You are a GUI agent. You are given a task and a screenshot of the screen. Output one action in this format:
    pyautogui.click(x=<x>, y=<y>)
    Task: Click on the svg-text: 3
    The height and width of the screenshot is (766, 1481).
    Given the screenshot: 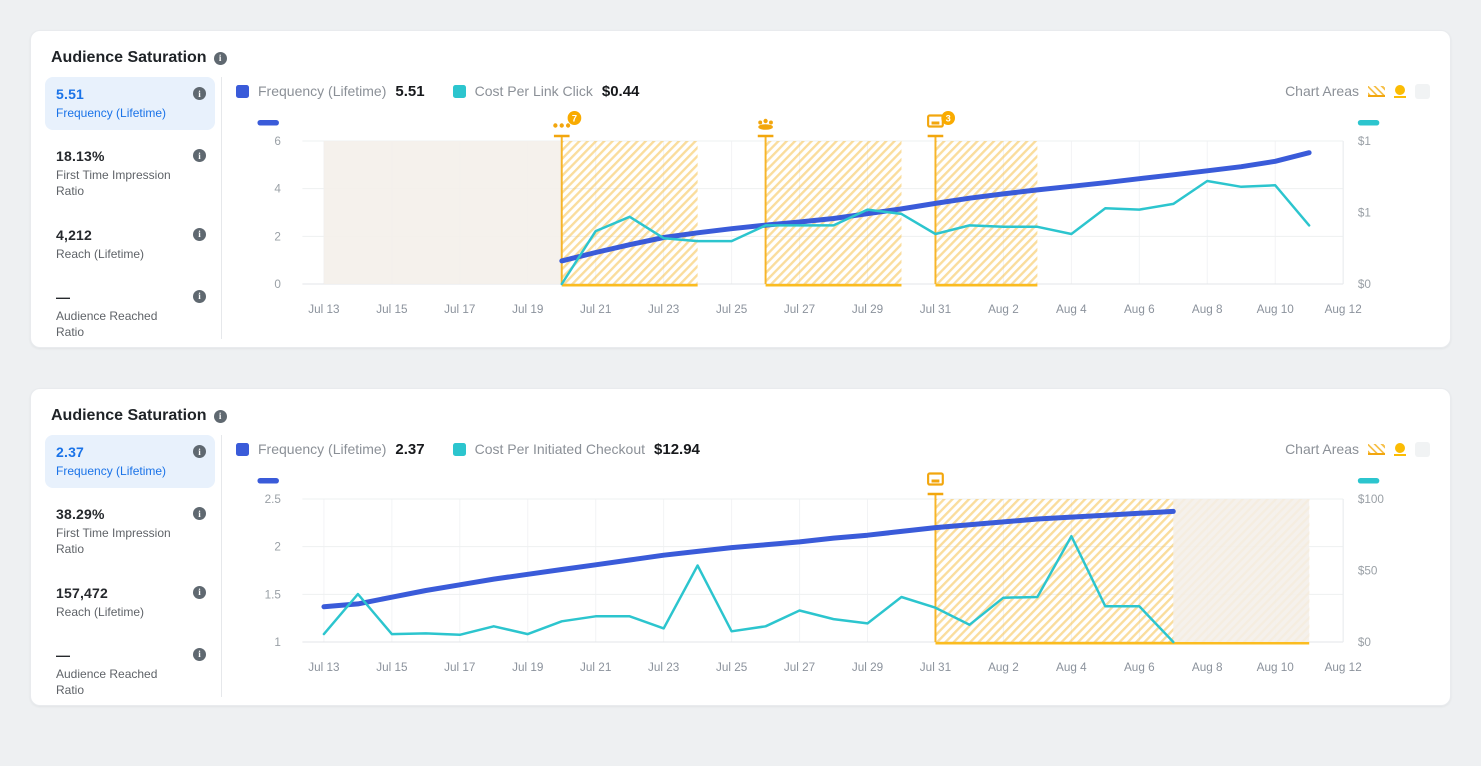 What is the action you would take?
    pyautogui.click(x=948, y=117)
    